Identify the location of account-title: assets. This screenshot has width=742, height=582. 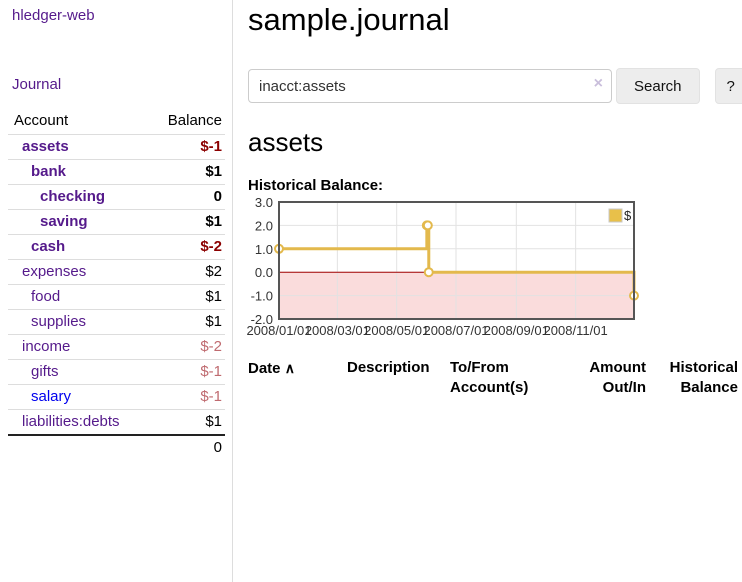
(286, 142).